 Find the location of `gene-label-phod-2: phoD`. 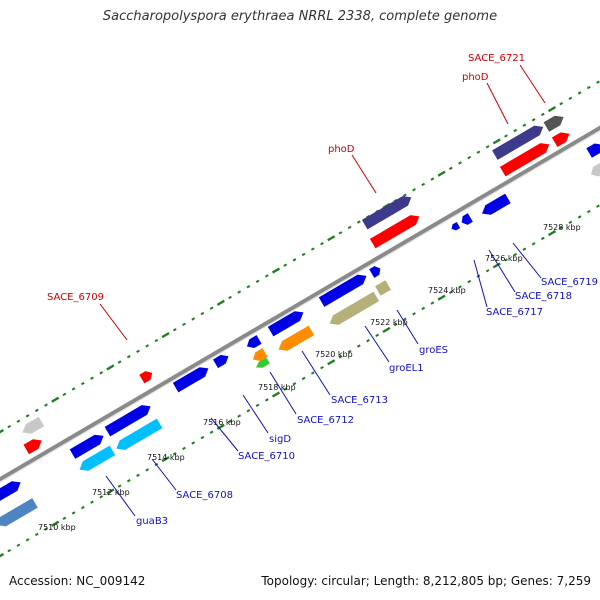

gene-label-phod-2: phoD is located at coordinates (341, 149).